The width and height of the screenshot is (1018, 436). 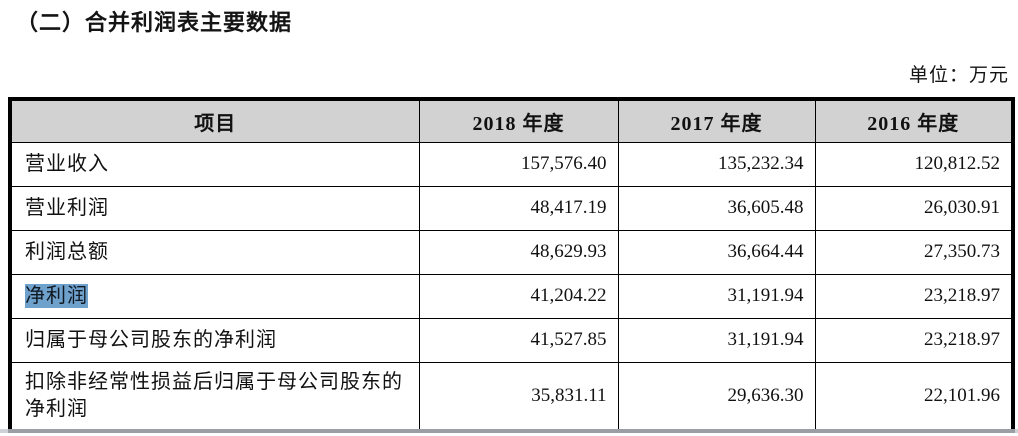 What do you see at coordinates (214, 296) in the screenshot?
I see `row-label: 净利润` at bounding box center [214, 296].